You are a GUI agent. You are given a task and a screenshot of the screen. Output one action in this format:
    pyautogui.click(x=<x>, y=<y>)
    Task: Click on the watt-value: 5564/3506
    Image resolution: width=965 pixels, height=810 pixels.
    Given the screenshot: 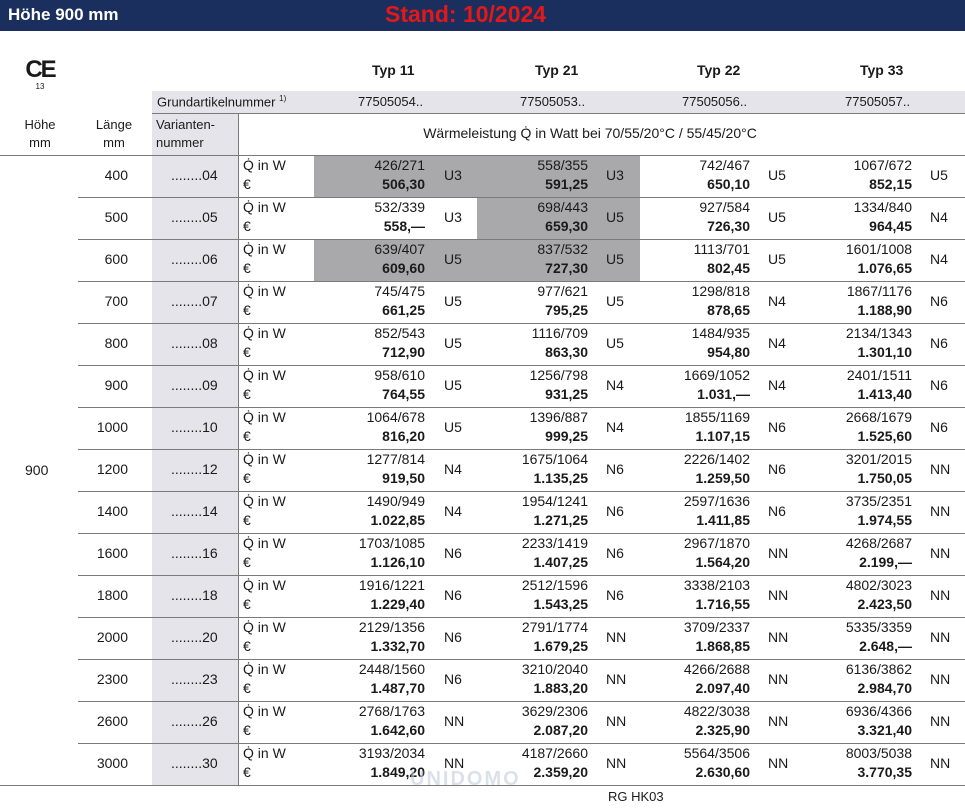 What is the action you would take?
    pyautogui.click(x=716, y=753)
    